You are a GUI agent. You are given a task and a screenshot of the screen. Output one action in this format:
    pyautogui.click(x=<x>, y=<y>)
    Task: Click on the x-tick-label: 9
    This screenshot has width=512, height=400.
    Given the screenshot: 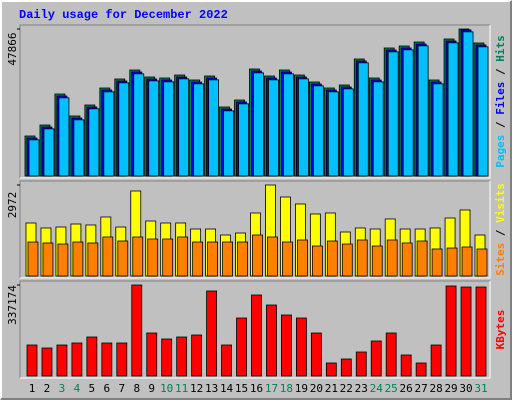 What is the action you would take?
    pyautogui.click(x=151, y=388)
    